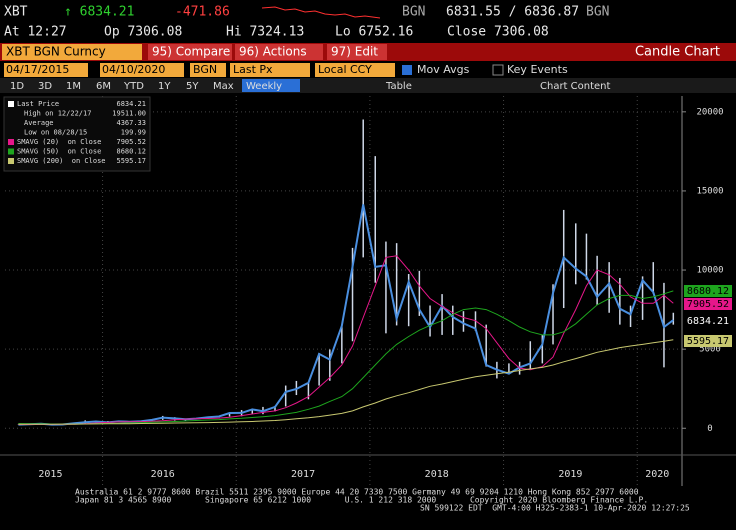 This screenshot has height=530, width=736. I want to click on legend-value: 4367.33, so click(131, 123).